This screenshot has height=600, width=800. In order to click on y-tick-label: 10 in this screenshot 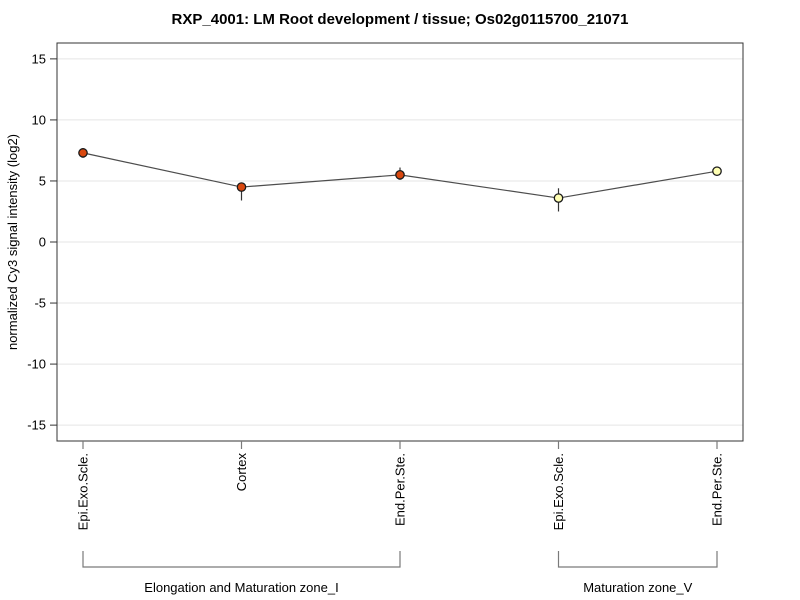, I will do `click(39, 119)`.